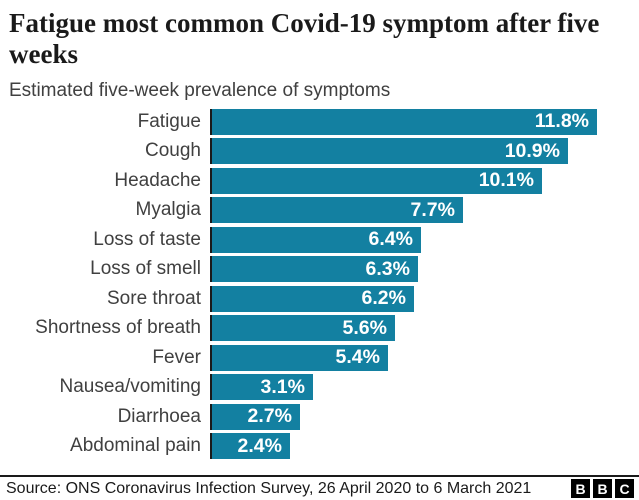 Image resolution: width=639 pixels, height=500 pixels. What do you see at coordinates (316, 239) in the screenshot?
I see `bar: 6.4%` at bounding box center [316, 239].